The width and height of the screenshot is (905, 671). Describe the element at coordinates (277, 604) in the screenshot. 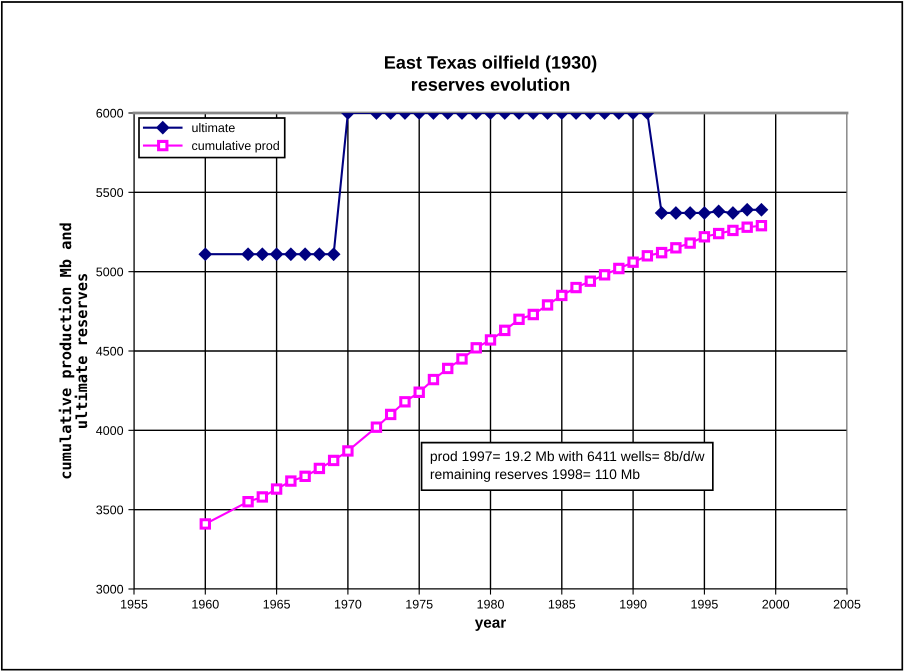

I see `x-tick-label: 1965` at that location.